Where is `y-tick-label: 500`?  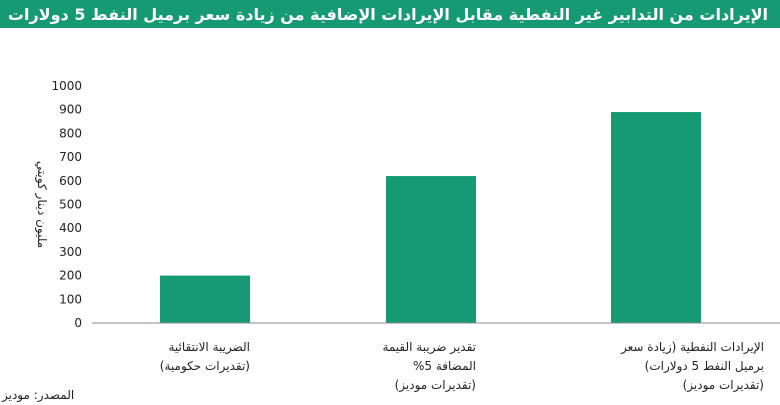 y-tick-label: 500 is located at coordinates (70, 205).